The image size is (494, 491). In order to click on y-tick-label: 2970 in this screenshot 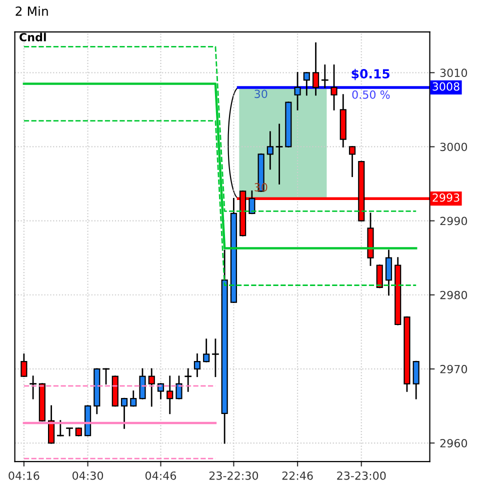, I will do `click(454, 369)`.